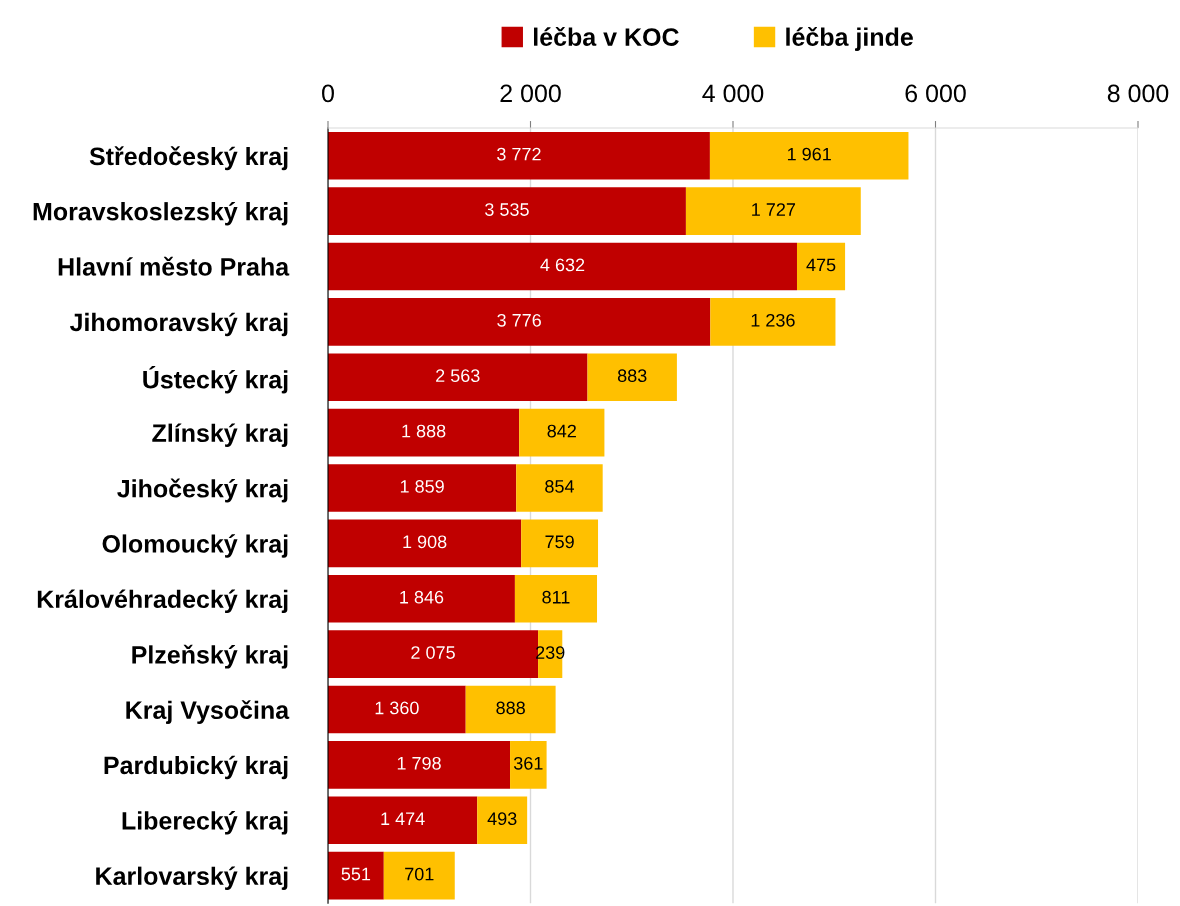 The image size is (1180, 906). I want to click on data-label: 3 776, so click(519, 320).